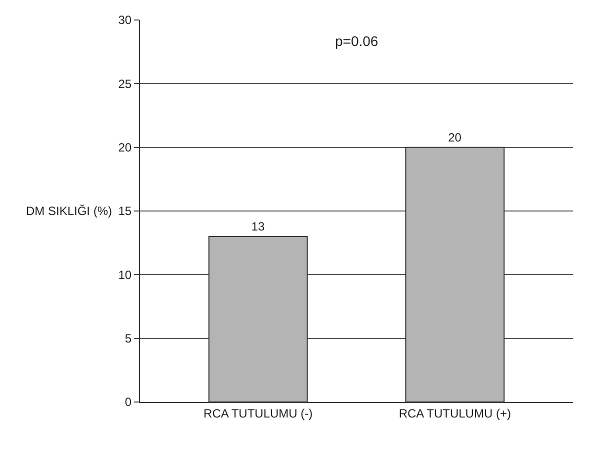  Describe the element at coordinates (356, 41) in the screenshot. I see `annotation: p=0.06` at that location.